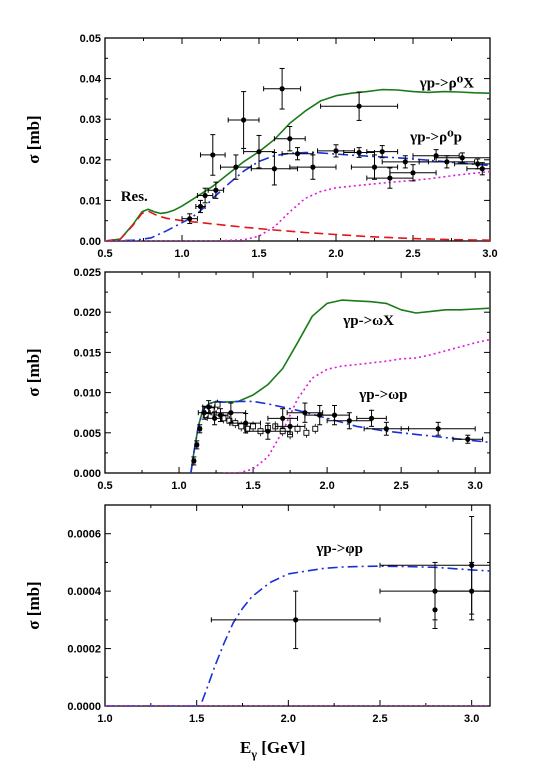 The image size is (545, 784). What do you see at coordinates (104, 254) in the screenshot?
I see `x-tick-label: 0.5` at bounding box center [104, 254].